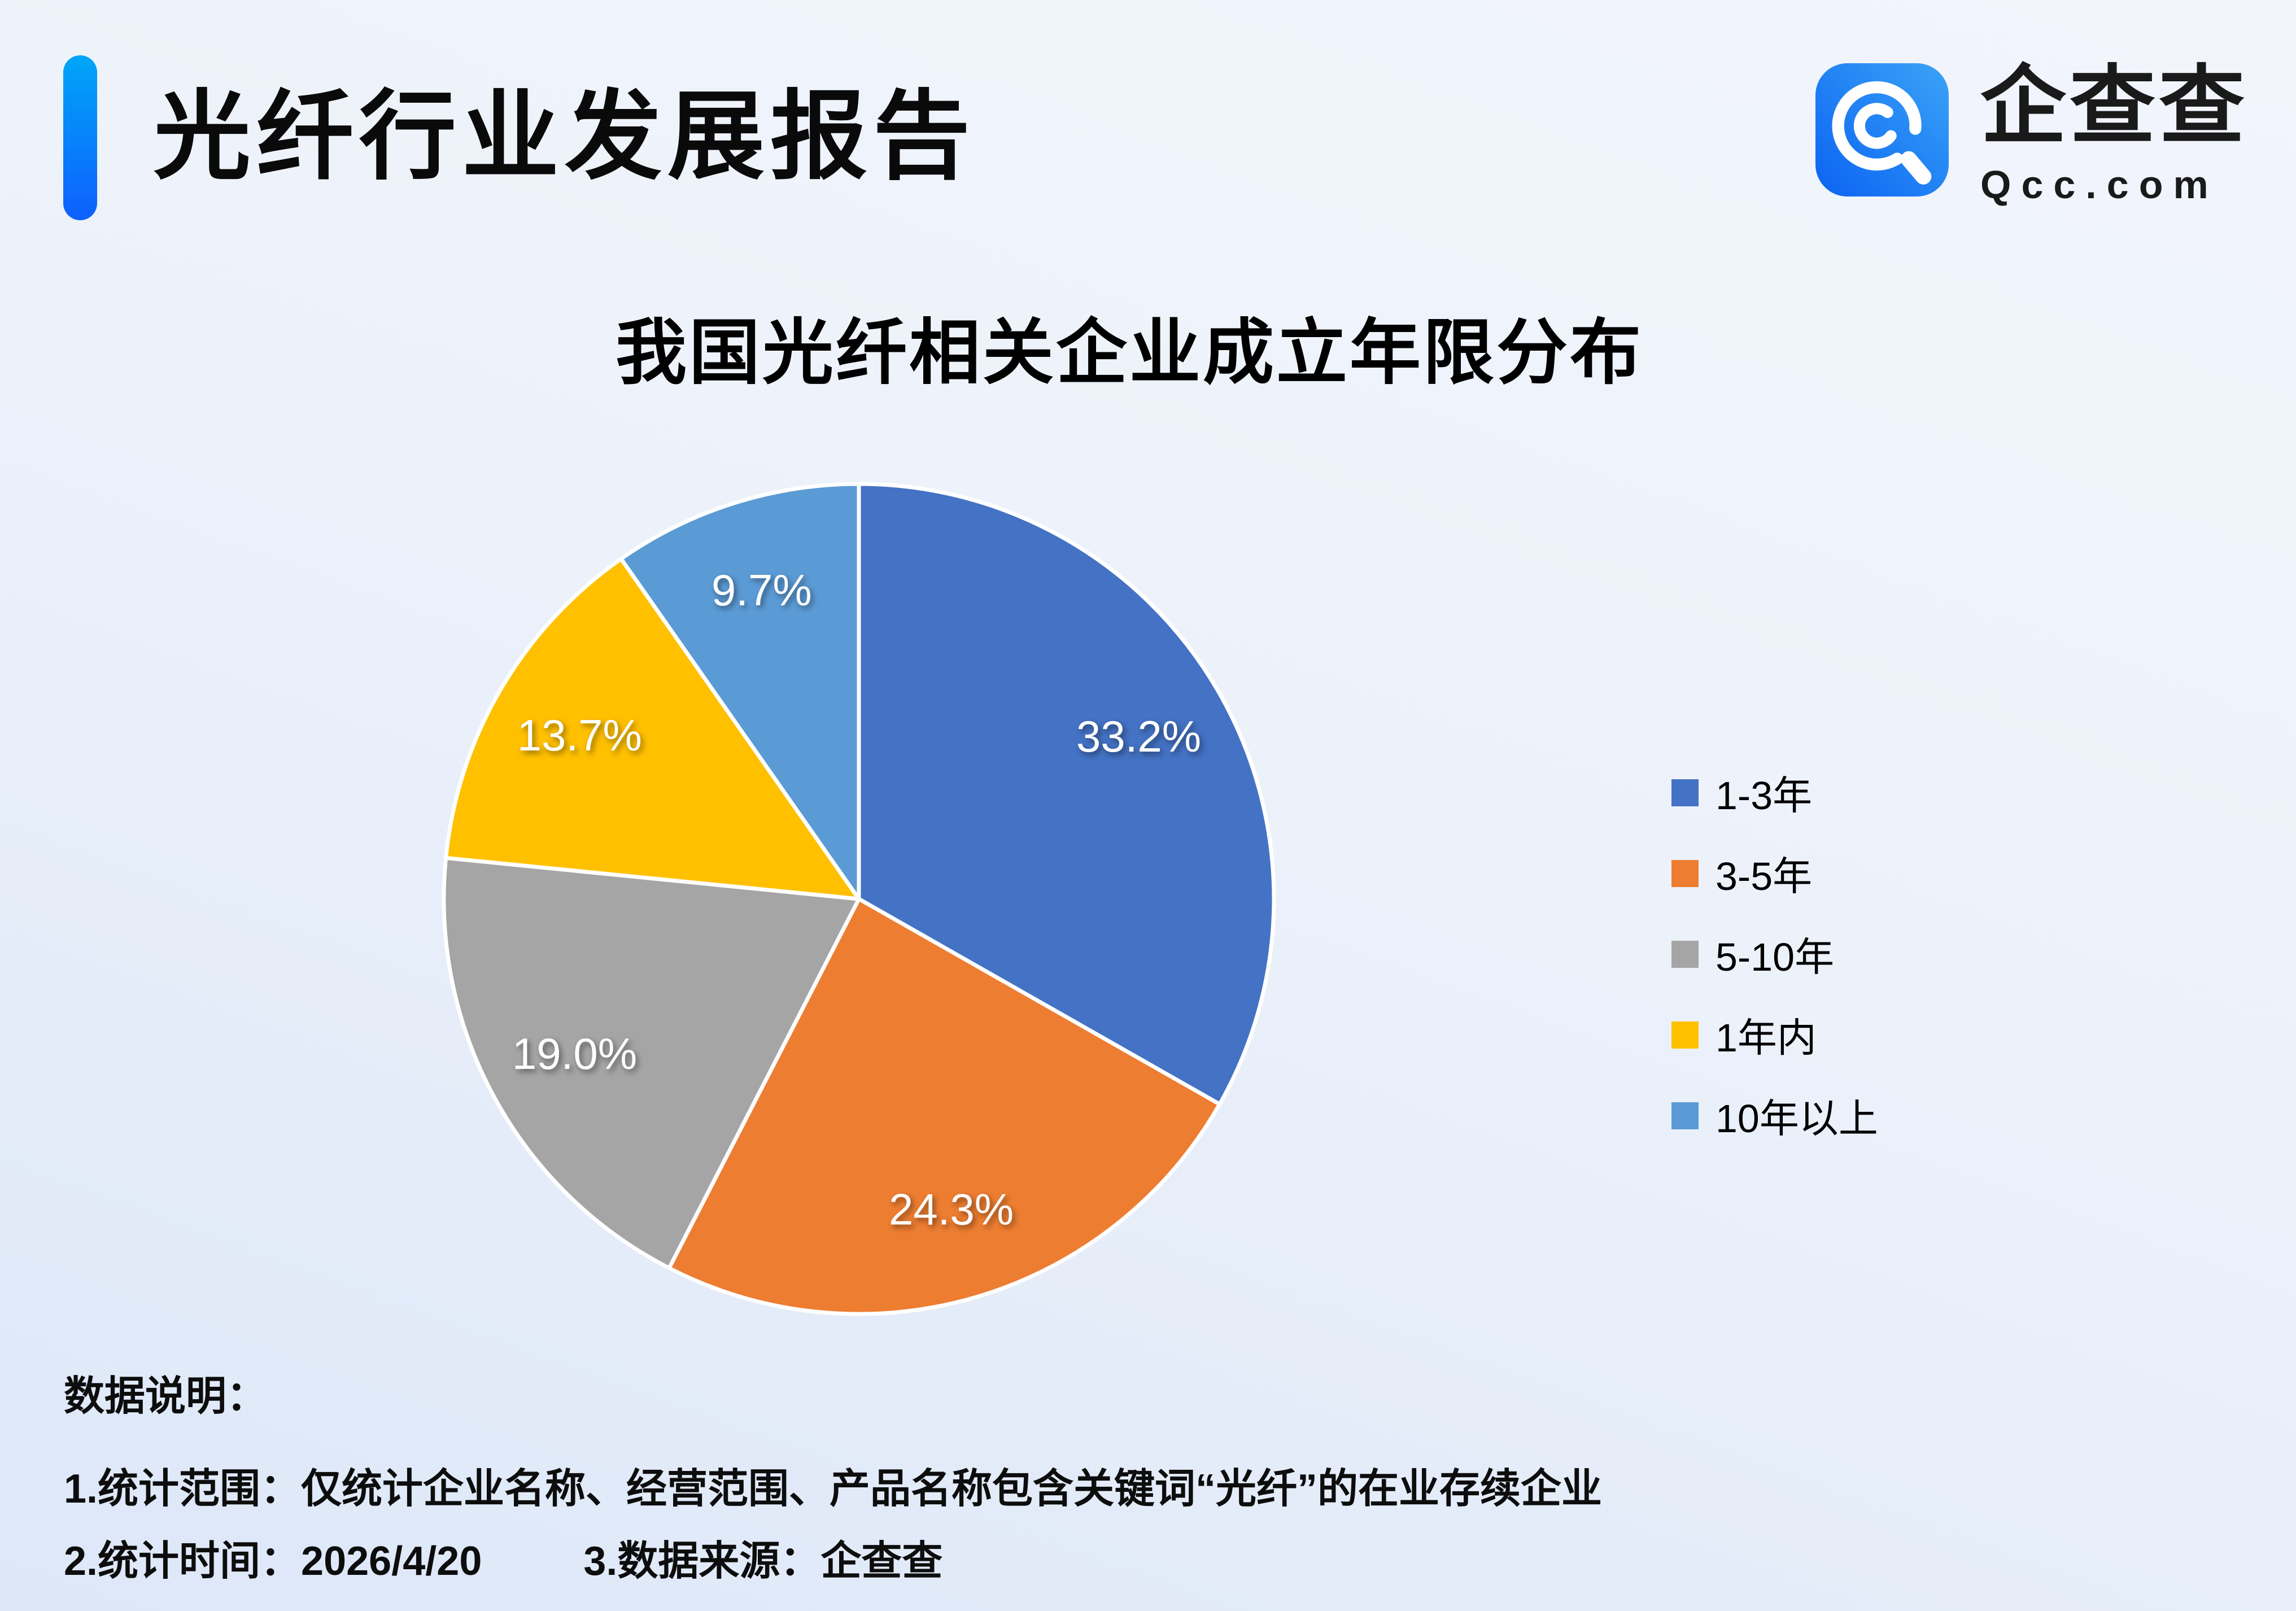 The image size is (2296, 1611). I want to click on pie-label-1年内: 13.7%, so click(579, 735).